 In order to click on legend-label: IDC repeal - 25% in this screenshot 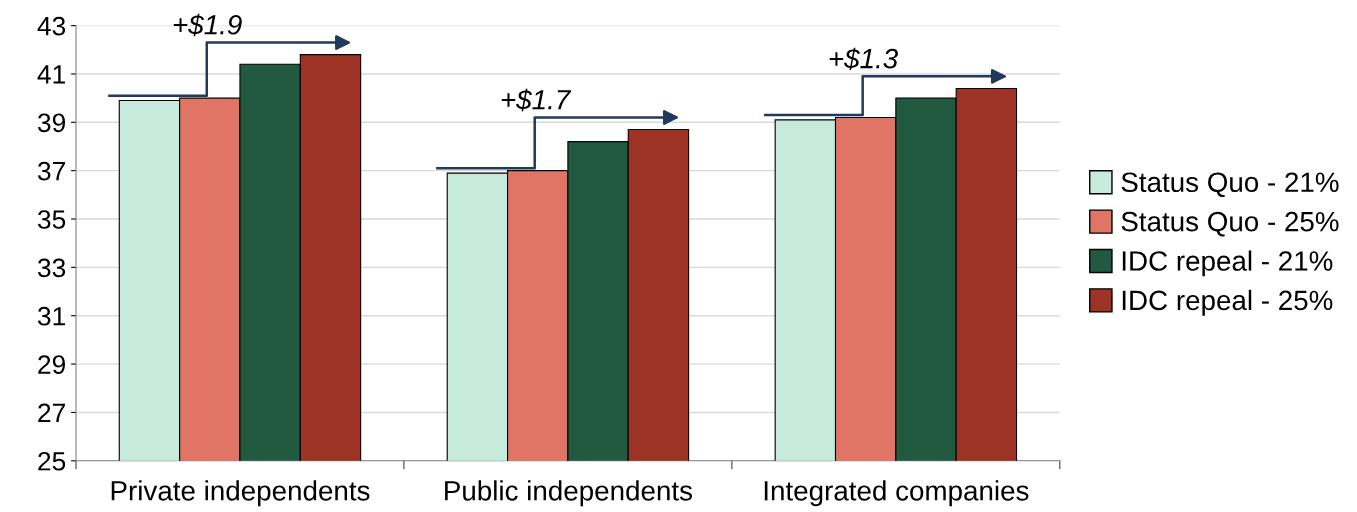, I will do `click(1227, 302)`.